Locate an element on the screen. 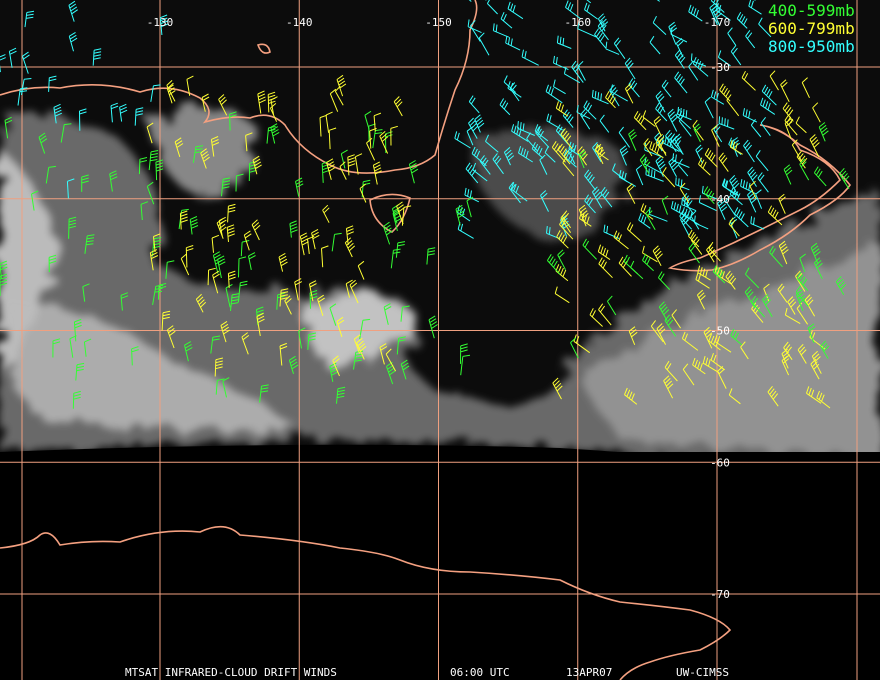  legend-entry: 400-599mb is located at coordinates (811, 10).